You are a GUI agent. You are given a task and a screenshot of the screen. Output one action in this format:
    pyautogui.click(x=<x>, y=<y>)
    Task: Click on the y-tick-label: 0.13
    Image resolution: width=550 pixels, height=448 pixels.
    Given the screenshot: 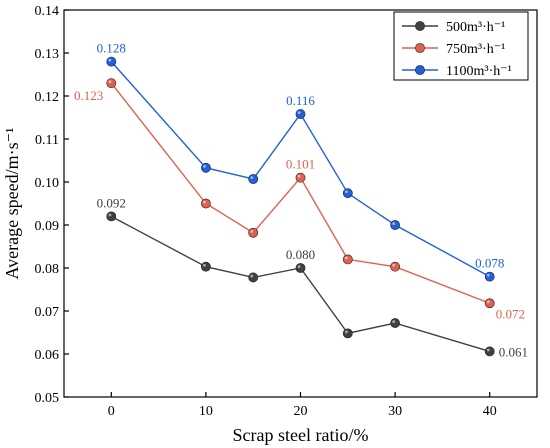 What is the action you would take?
    pyautogui.click(x=47, y=54)
    